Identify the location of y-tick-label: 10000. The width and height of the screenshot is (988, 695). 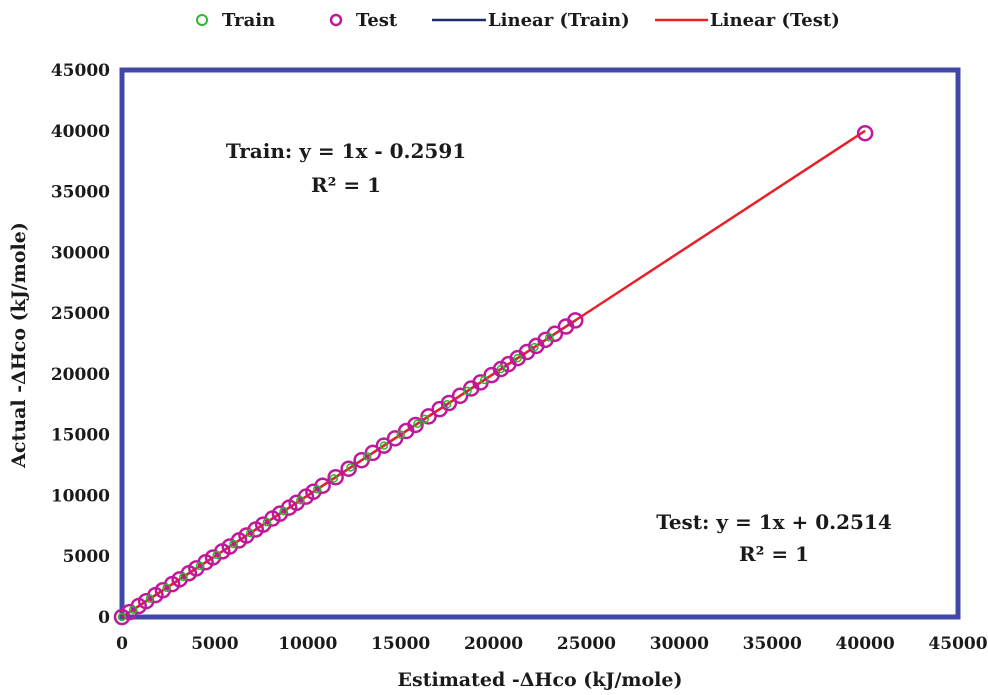
(80, 496).